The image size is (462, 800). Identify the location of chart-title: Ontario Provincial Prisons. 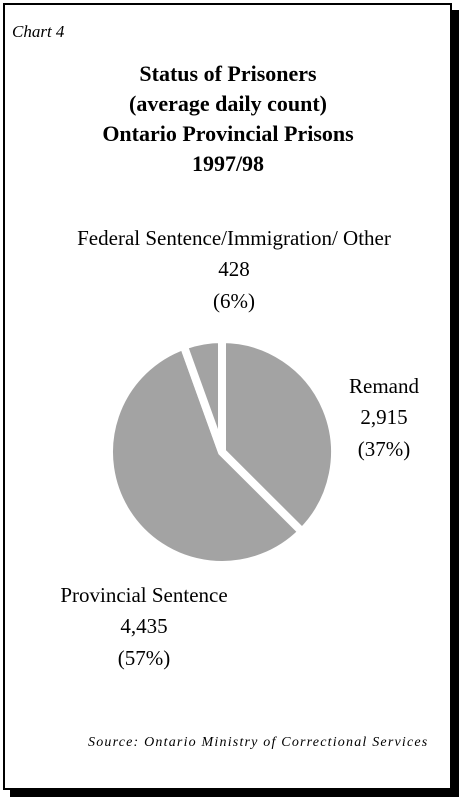
(228, 133).